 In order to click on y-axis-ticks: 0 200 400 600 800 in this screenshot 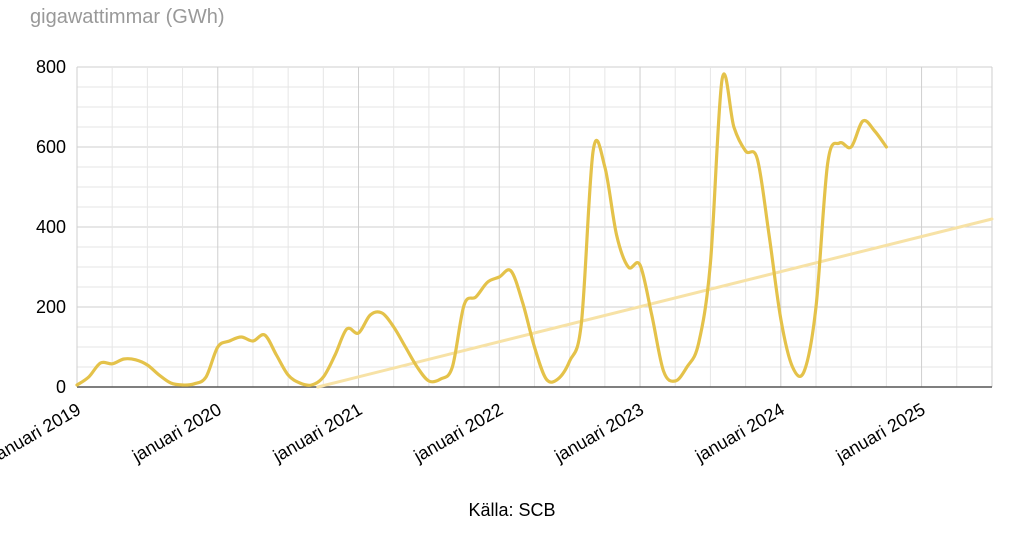, I will do `click(51, 227)`.